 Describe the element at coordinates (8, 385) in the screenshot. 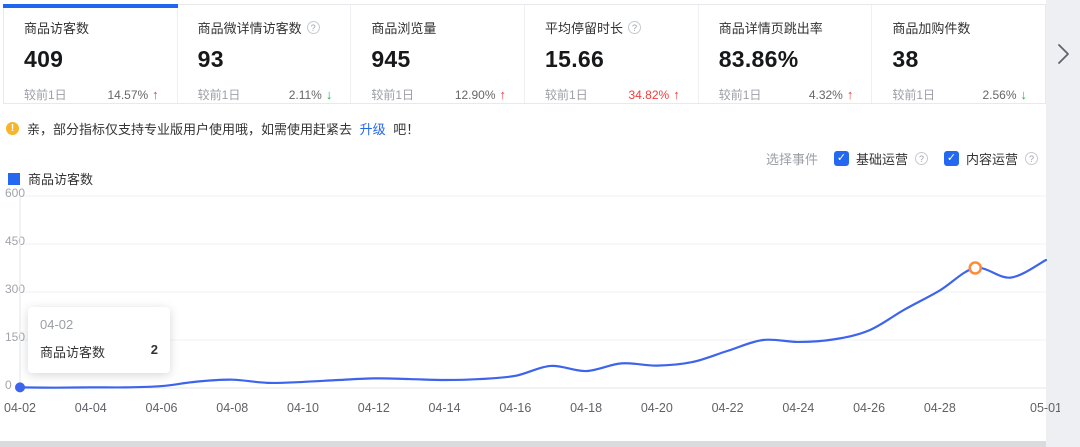

I see `y-tick-label: 0` at that location.